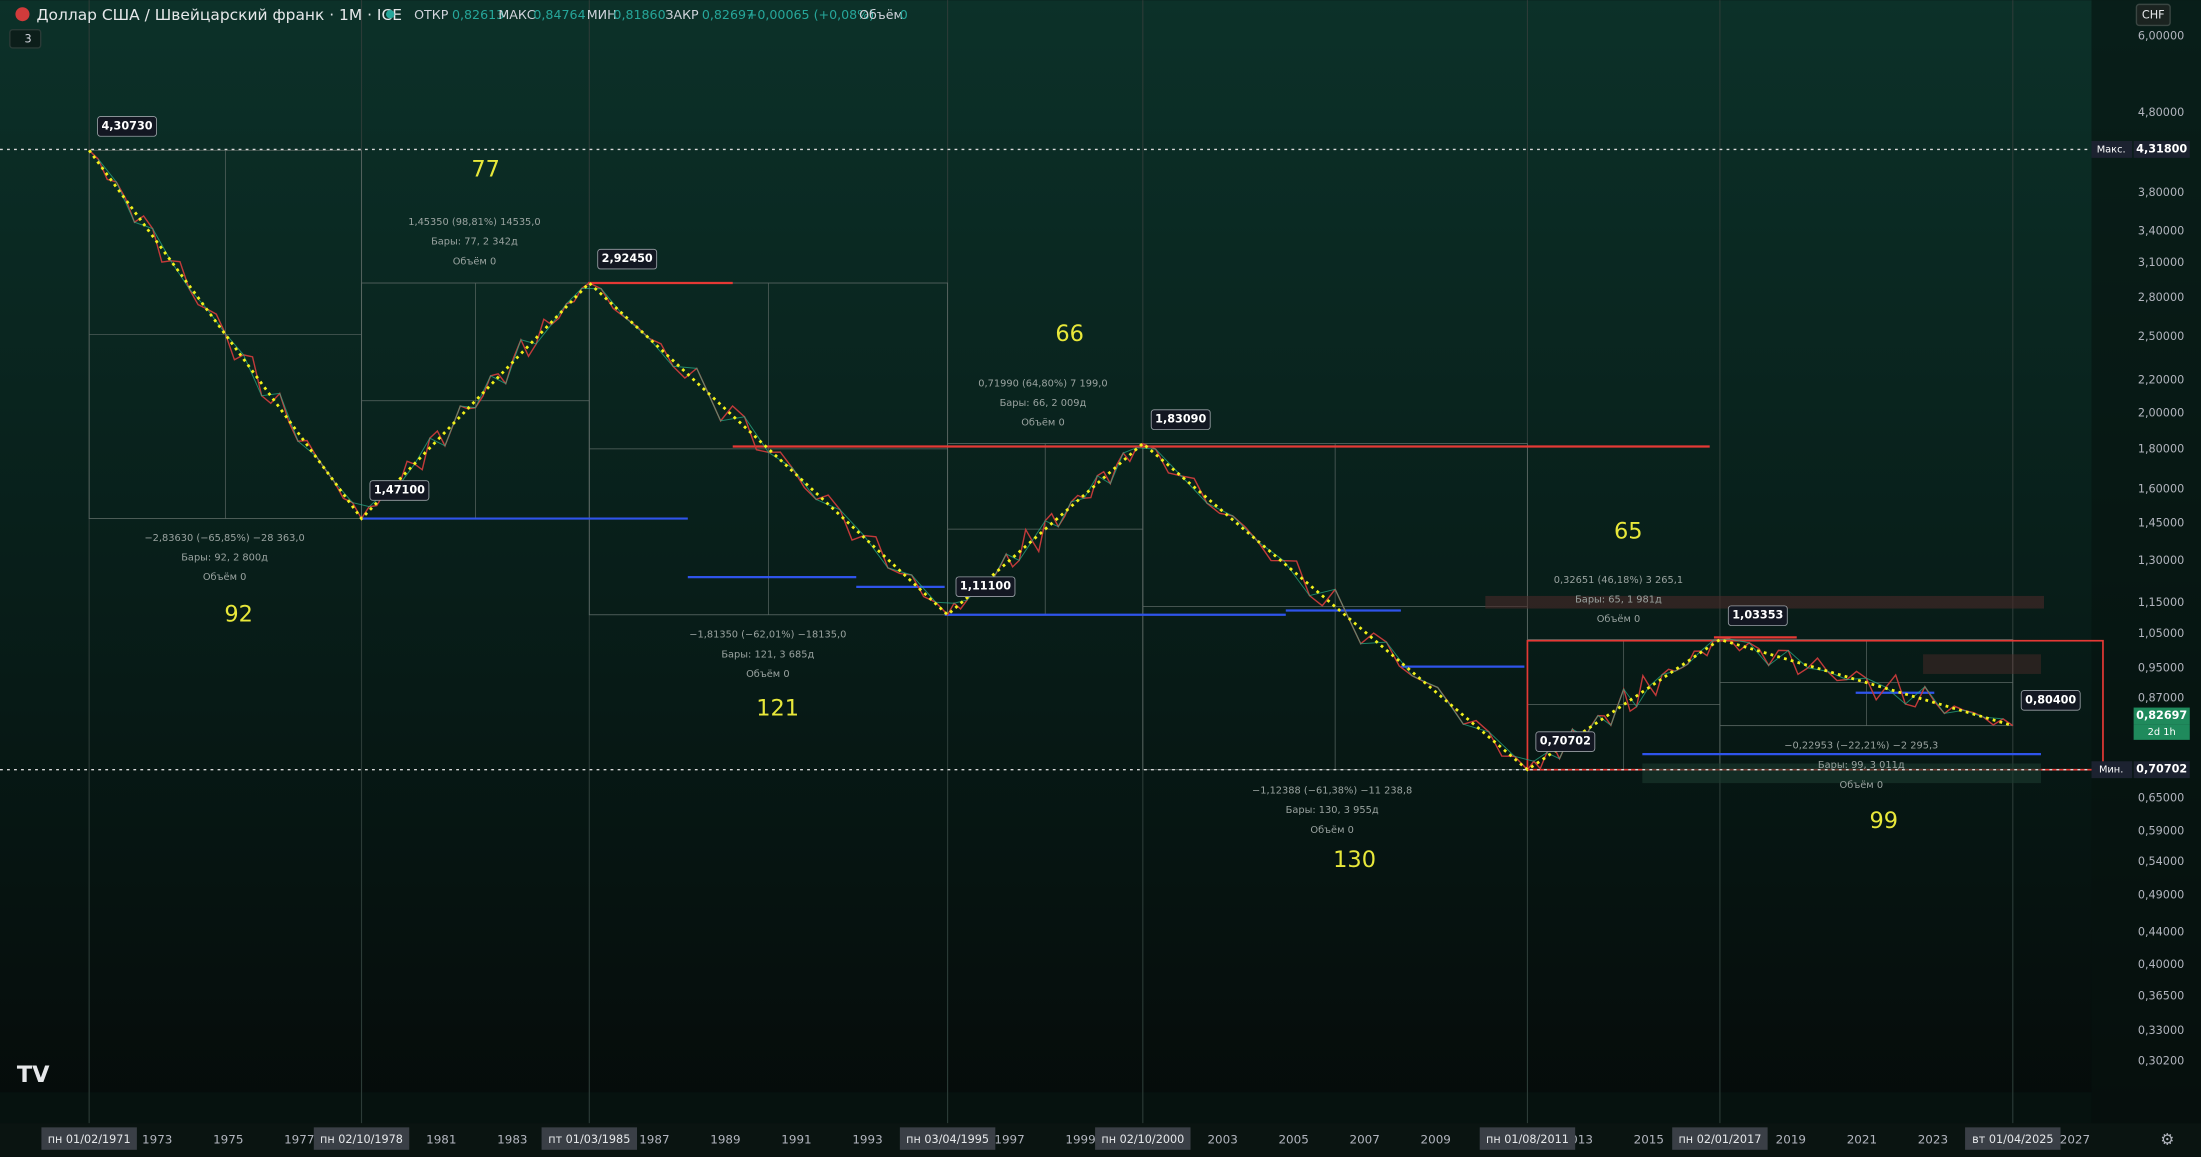 Image resolution: width=2201 pixels, height=1157 pixels. I want to click on price-tick-label: 0,65000, so click(2161, 798).